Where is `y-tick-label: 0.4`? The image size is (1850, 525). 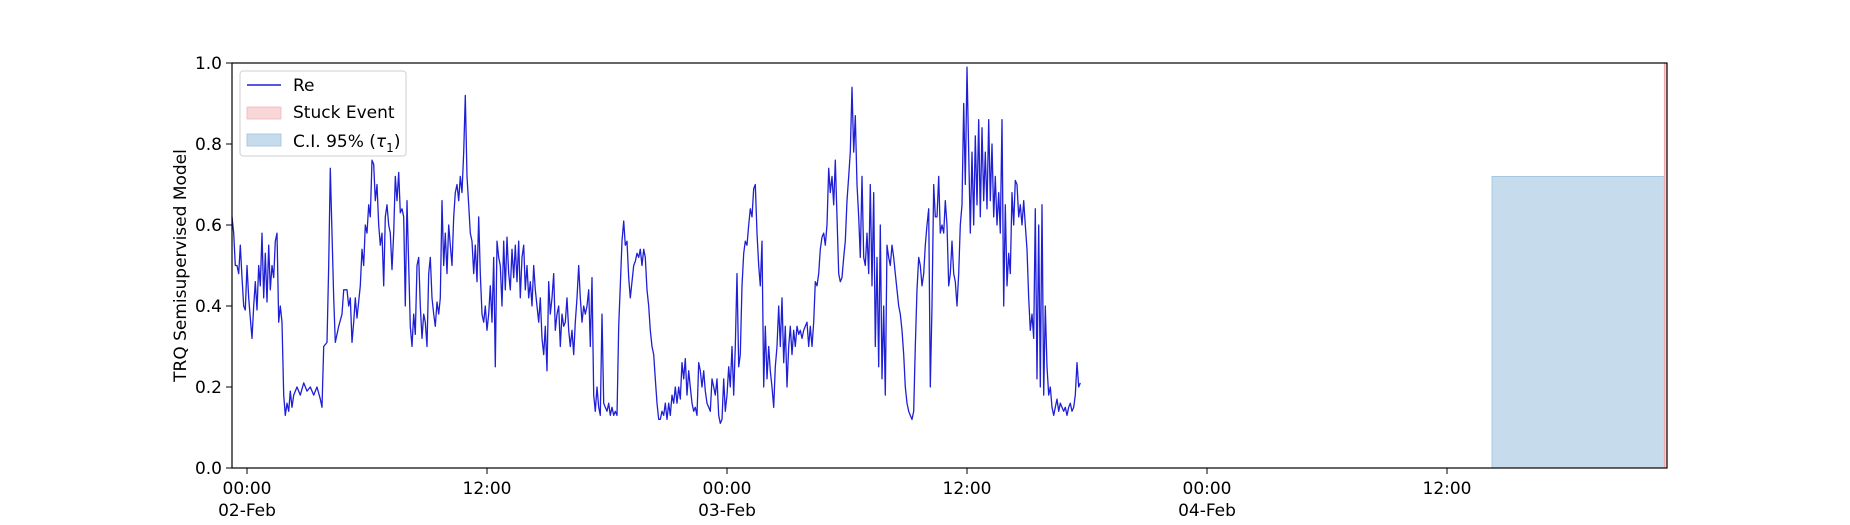
y-tick-label: 0.4 is located at coordinates (208, 307).